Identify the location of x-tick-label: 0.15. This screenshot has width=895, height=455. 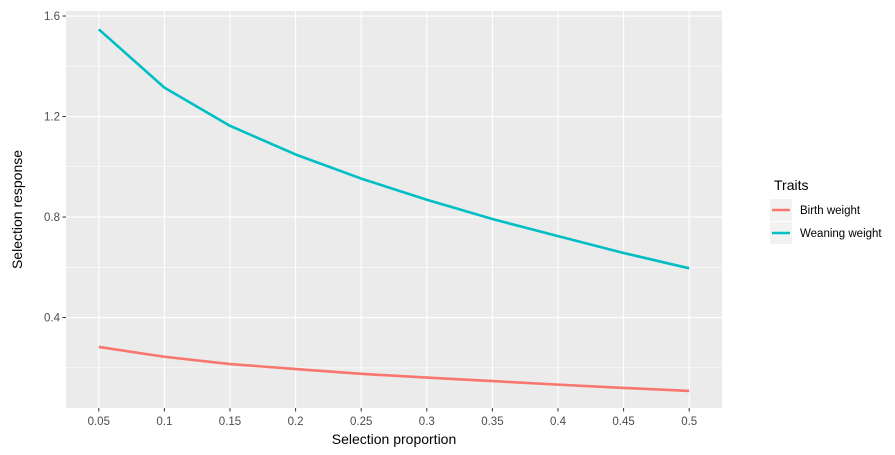
(230, 422).